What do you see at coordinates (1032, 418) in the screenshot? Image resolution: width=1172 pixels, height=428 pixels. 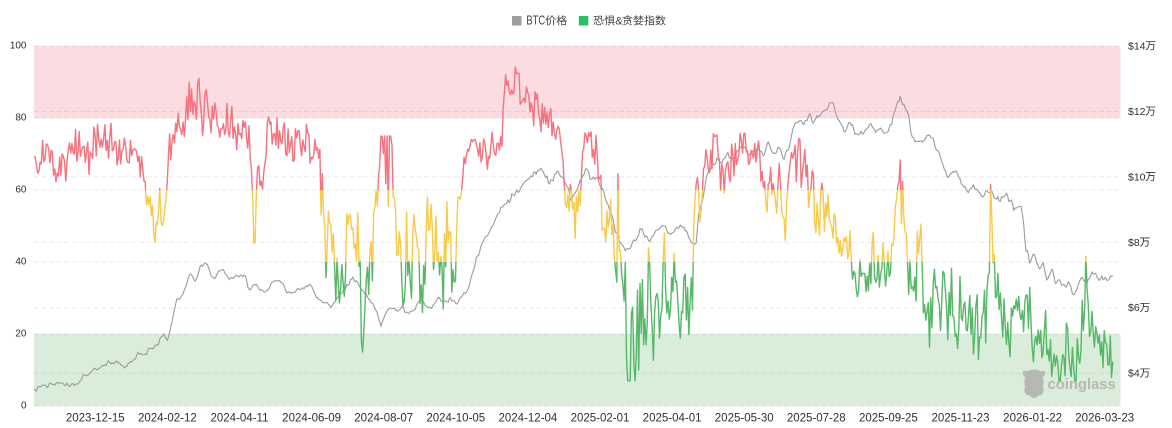 I see `svg-text: 2026-01-22` at bounding box center [1032, 418].